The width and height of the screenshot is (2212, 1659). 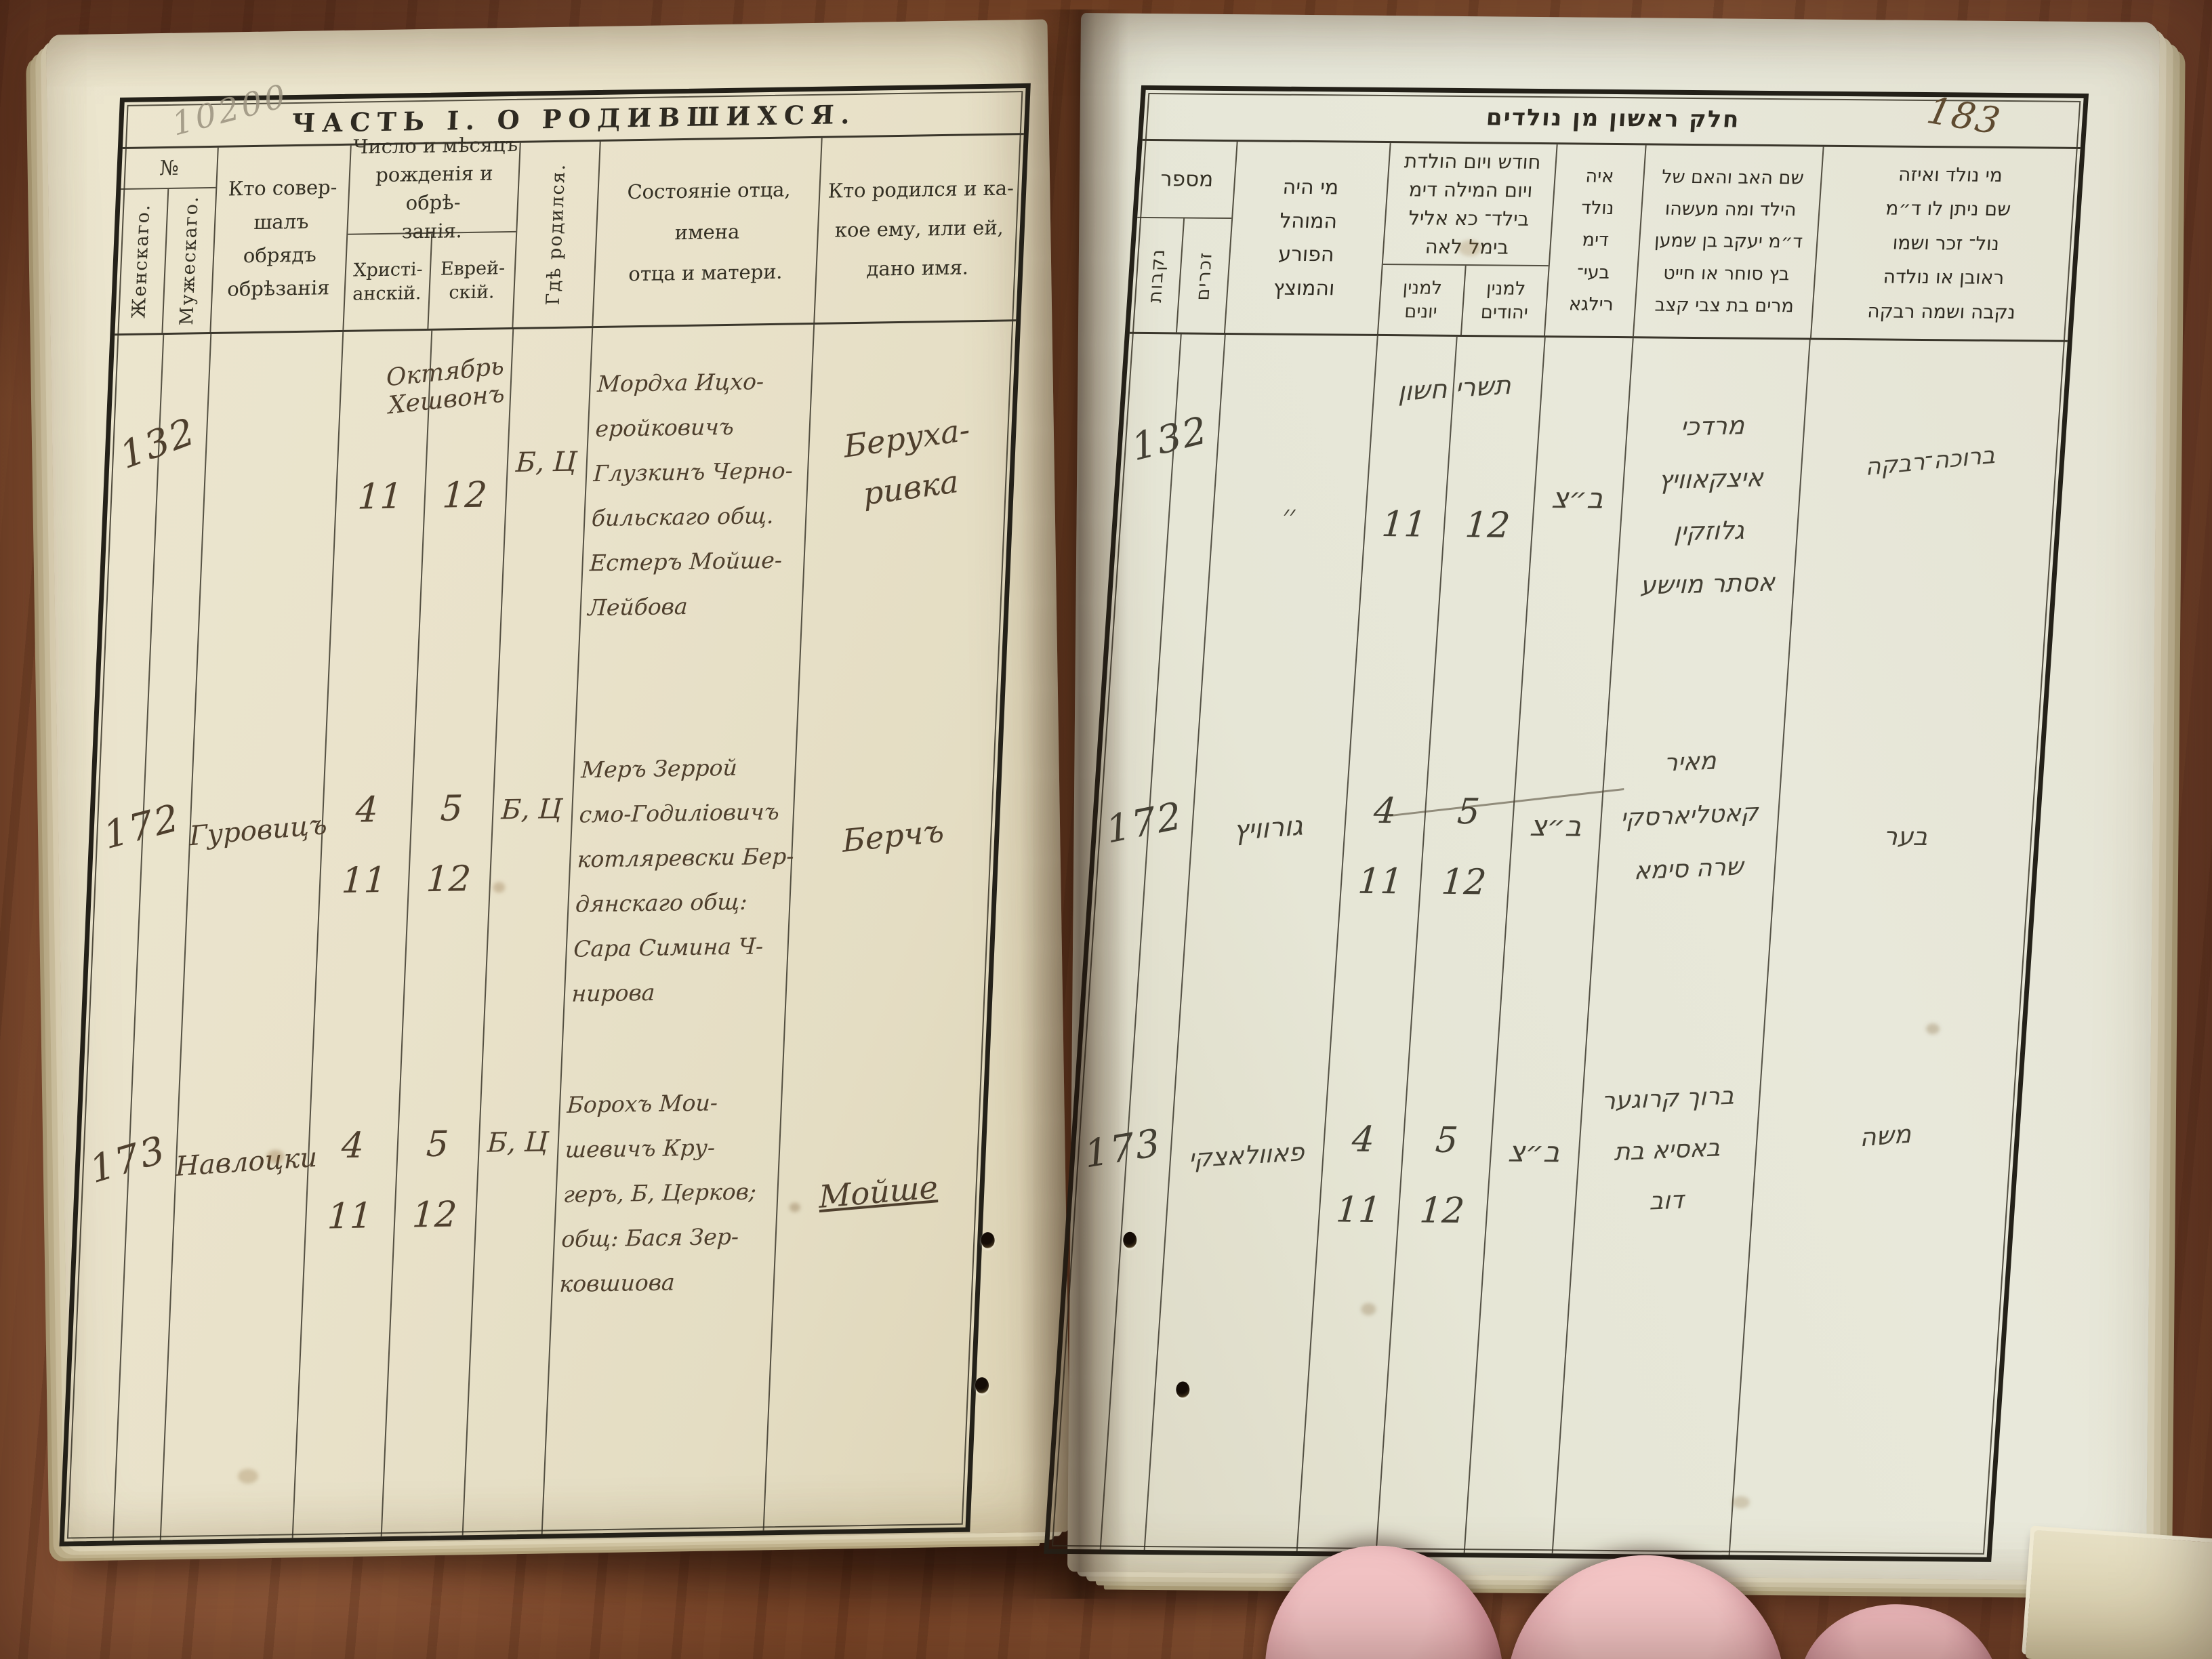 I want to click on child-name-he: משה, so click(x=1886, y=1136).